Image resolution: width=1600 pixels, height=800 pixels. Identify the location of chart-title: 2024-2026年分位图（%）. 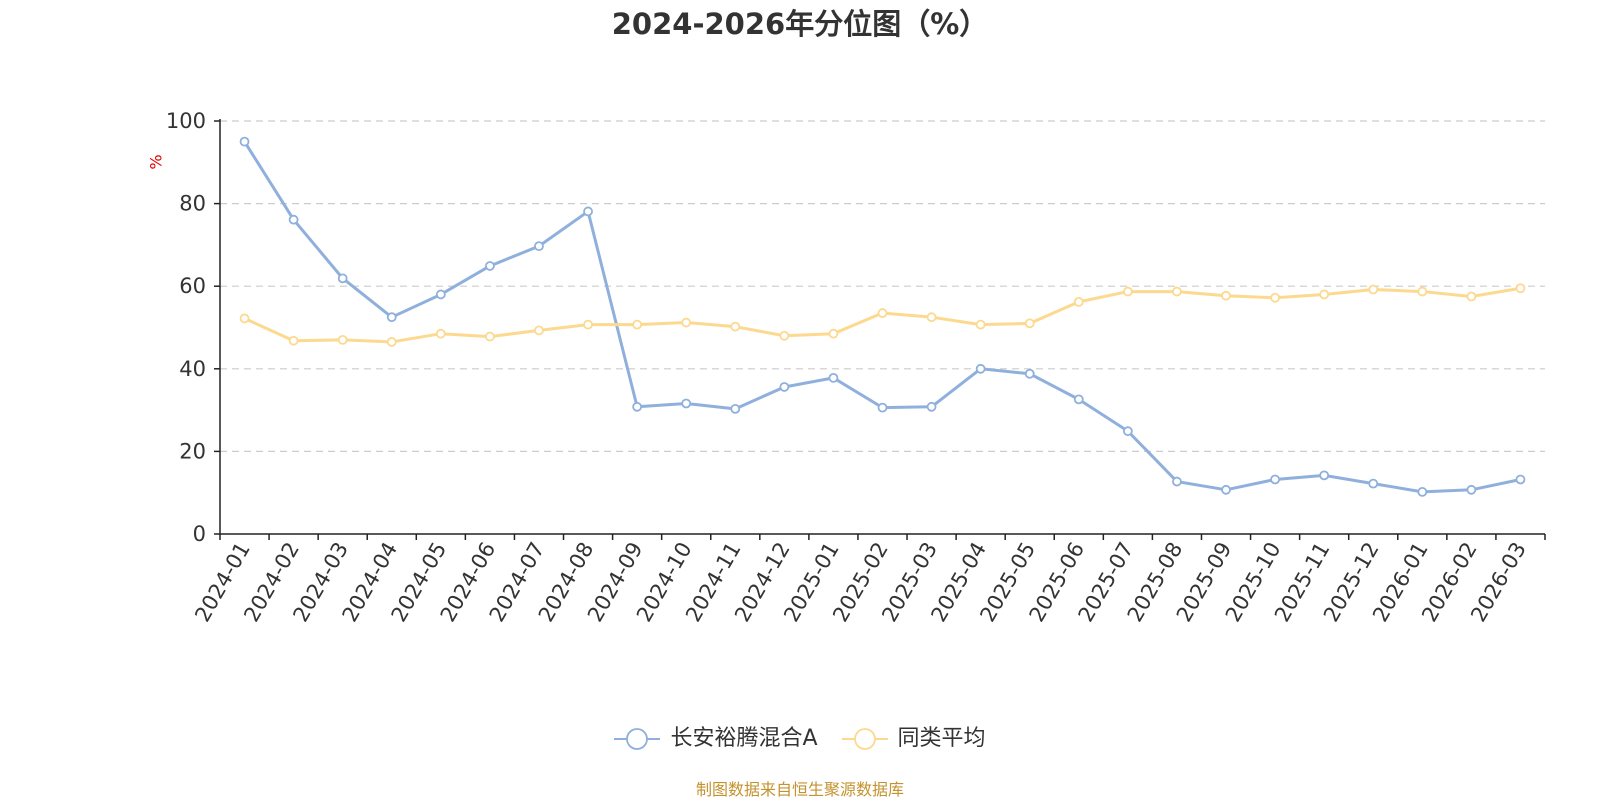
(800, 24).